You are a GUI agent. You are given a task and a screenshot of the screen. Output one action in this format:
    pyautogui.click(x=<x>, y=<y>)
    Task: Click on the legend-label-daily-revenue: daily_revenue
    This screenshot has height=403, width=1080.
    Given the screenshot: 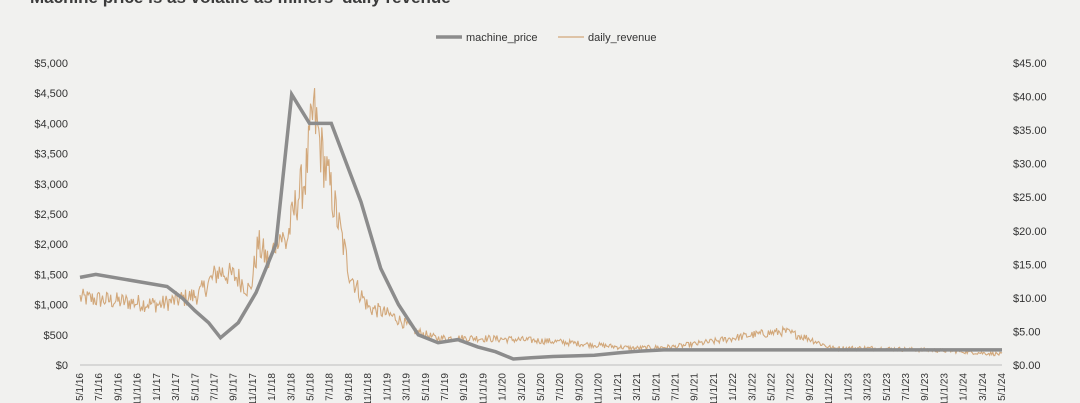 What is the action you would take?
    pyautogui.click(x=622, y=38)
    